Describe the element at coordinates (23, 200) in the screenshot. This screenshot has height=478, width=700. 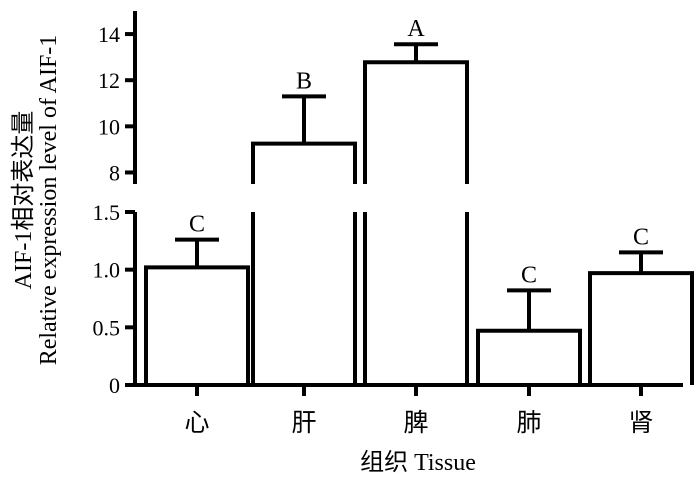
I see `y-axis-title-line1: AIF-1相对表达量` at that location.